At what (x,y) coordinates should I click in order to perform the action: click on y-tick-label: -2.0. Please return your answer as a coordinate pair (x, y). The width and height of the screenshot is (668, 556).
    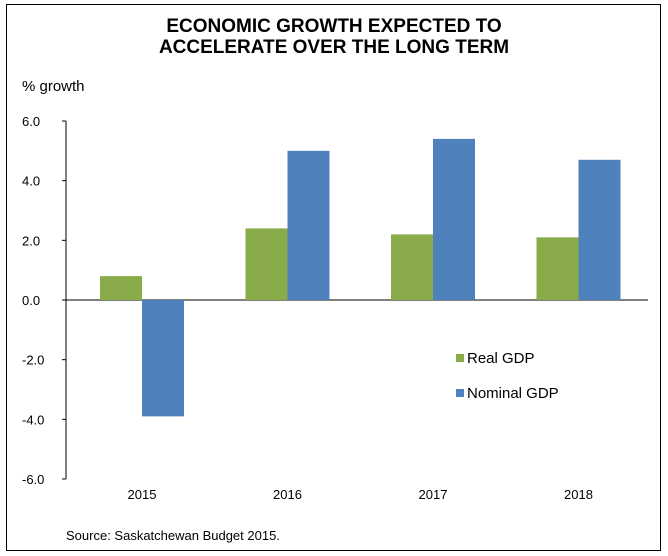
    Looking at the image, I should click on (33, 360).